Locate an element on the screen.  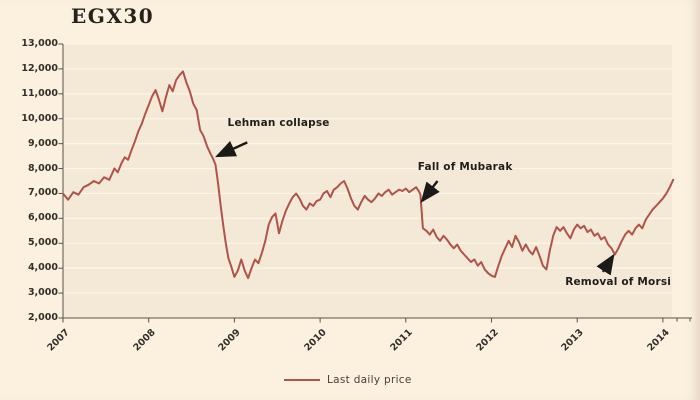
y-tick-label: 6,000 is located at coordinates (42, 218).